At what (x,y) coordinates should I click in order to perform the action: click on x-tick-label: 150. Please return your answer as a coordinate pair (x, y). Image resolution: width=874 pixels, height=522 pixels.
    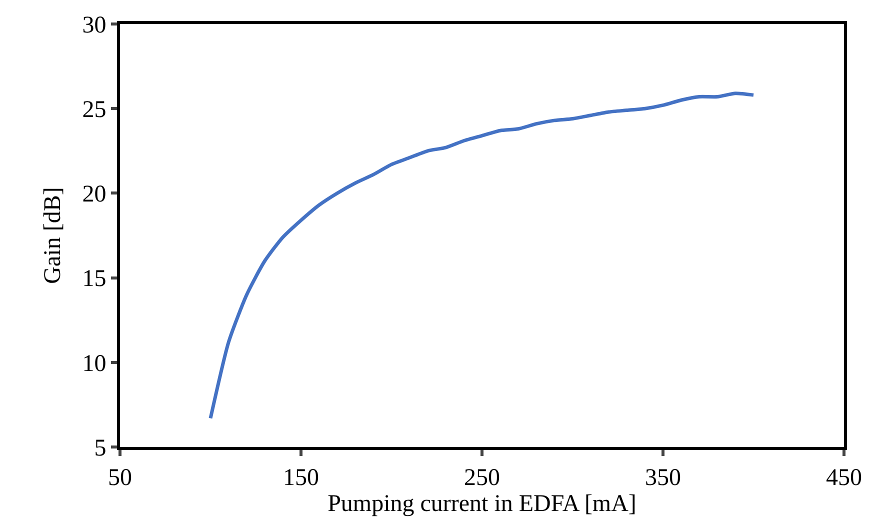
    Looking at the image, I should click on (301, 477).